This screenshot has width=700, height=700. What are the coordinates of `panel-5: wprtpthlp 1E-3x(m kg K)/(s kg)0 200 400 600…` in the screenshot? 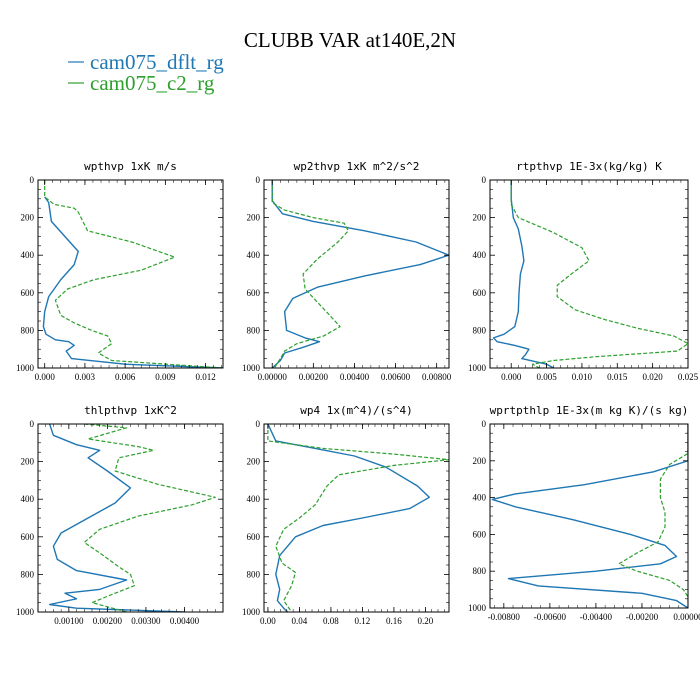 It's located at (584, 513).